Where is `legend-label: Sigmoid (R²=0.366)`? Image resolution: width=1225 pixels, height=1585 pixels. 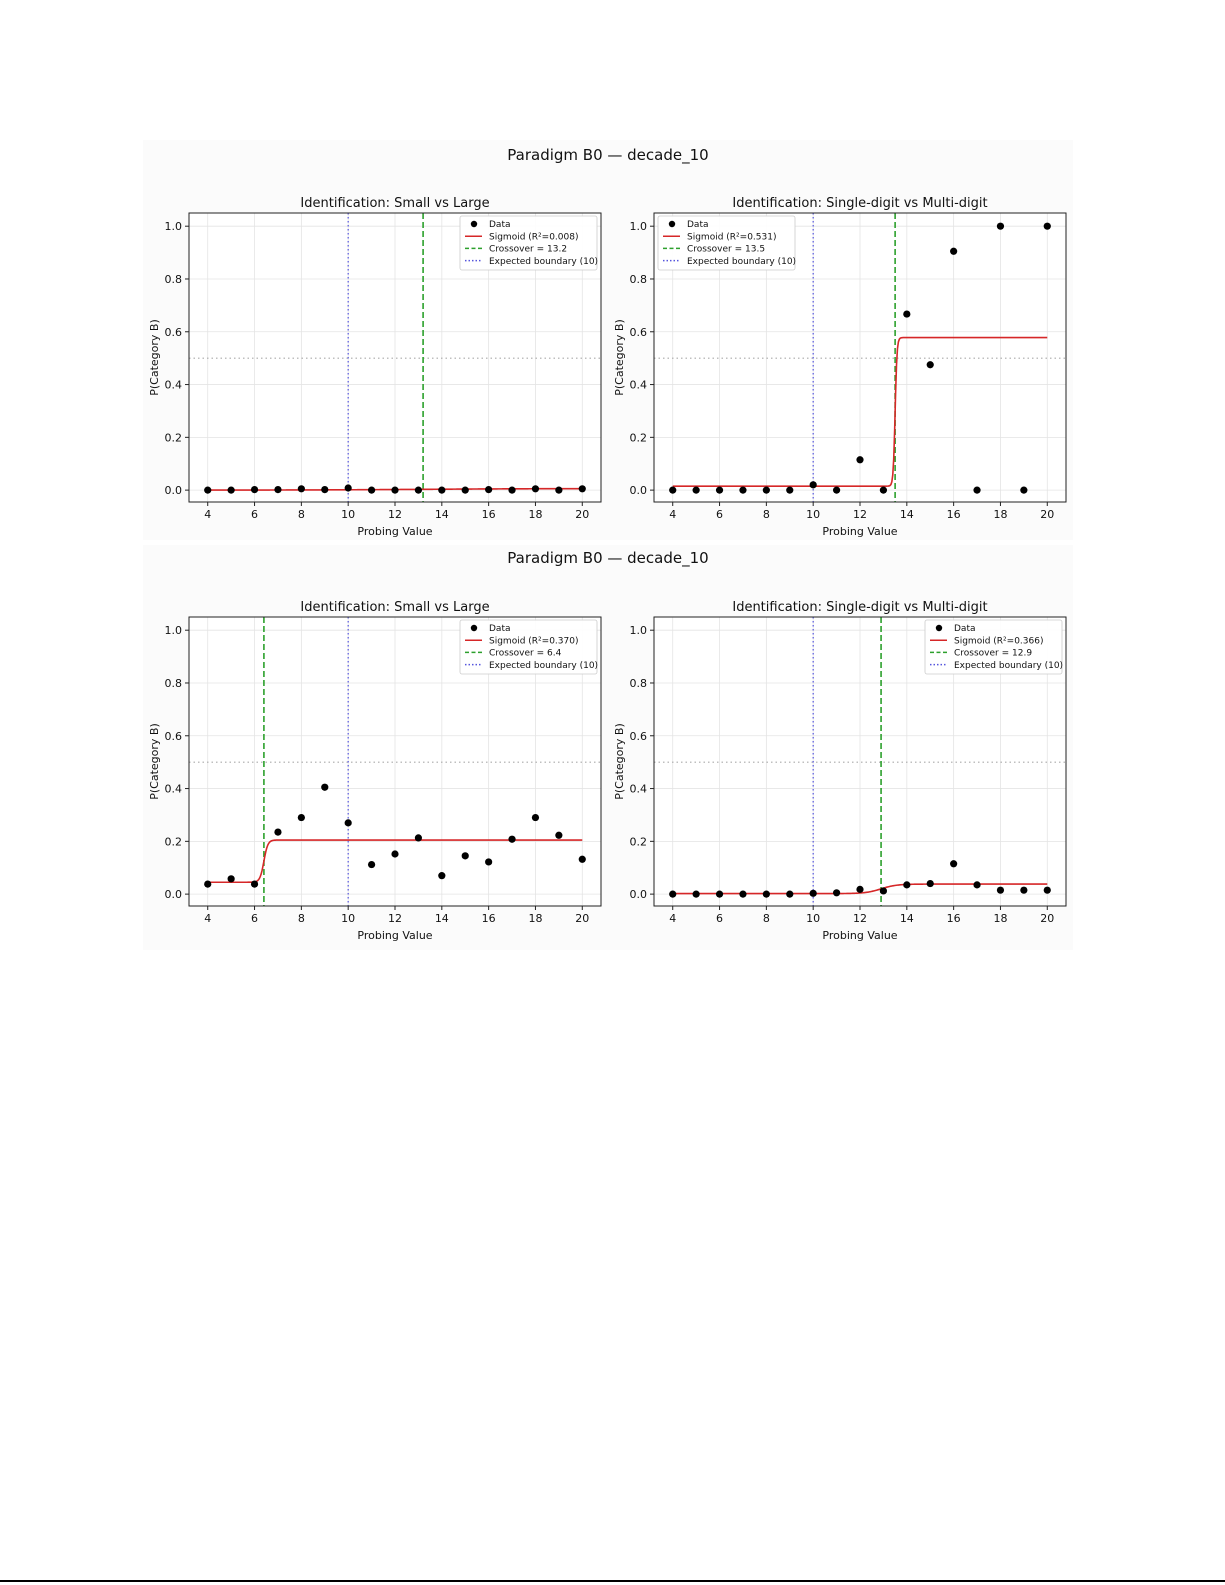 legend-label: Sigmoid (R²=0.366) is located at coordinates (998, 641).